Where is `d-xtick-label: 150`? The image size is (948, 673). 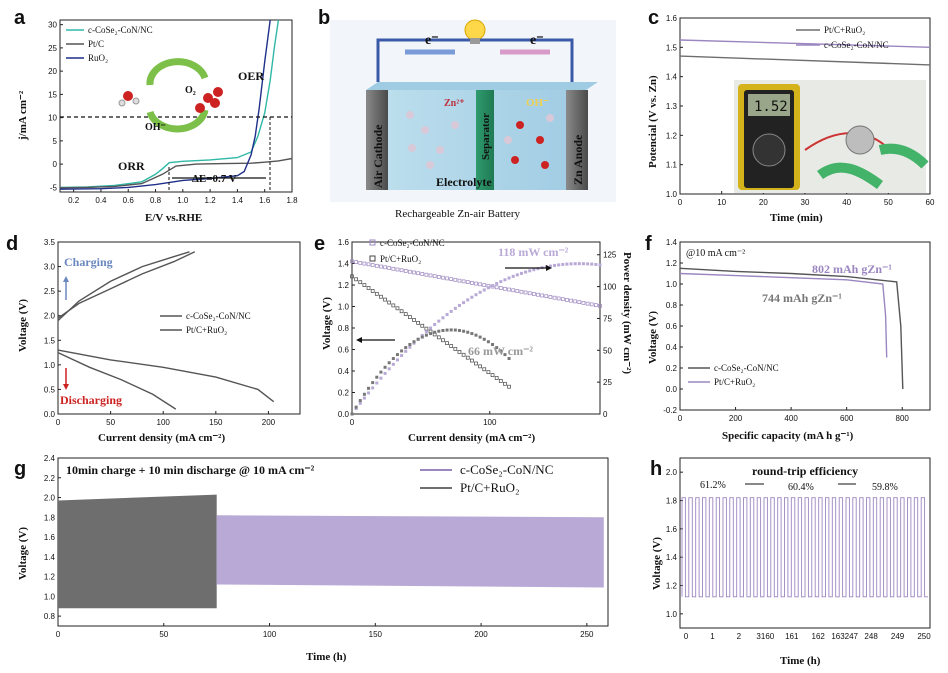
d-xtick-label: 150 is located at coordinates (216, 422).